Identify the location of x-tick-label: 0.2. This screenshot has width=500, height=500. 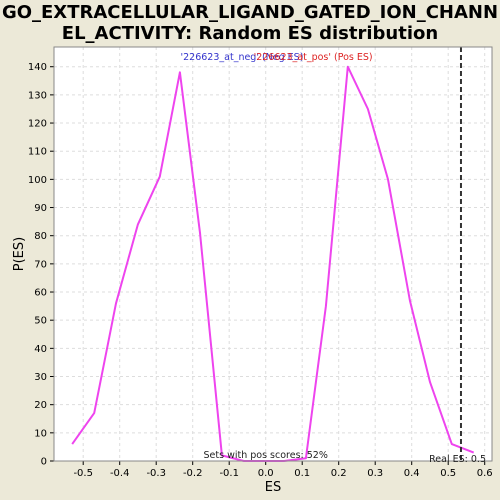
(339, 473).